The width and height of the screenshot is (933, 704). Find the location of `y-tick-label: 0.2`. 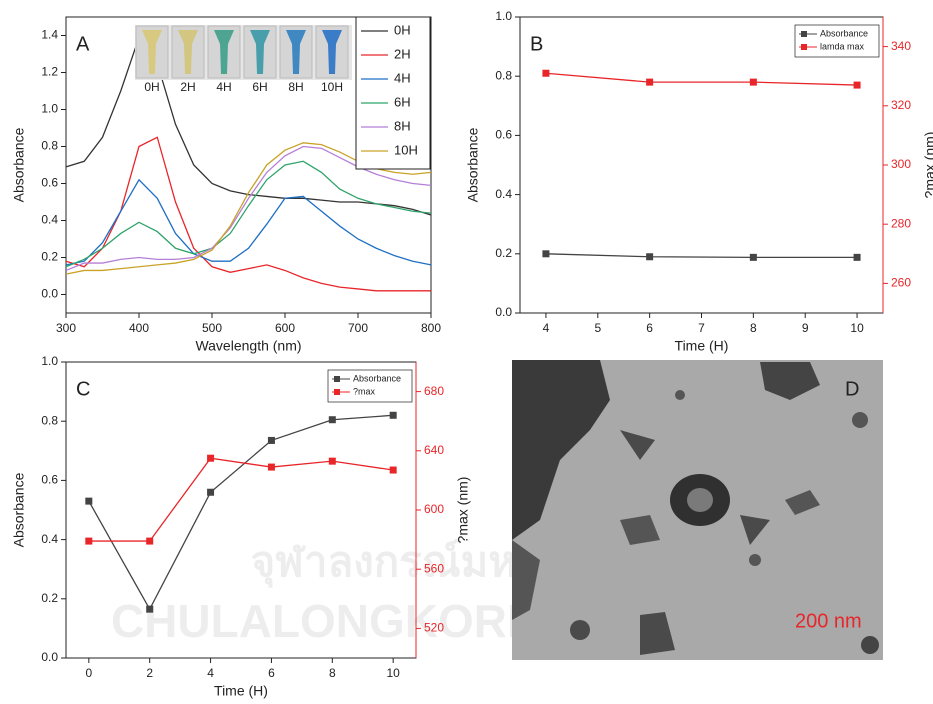

y-tick-label: 0.2 is located at coordinates (503, 253).